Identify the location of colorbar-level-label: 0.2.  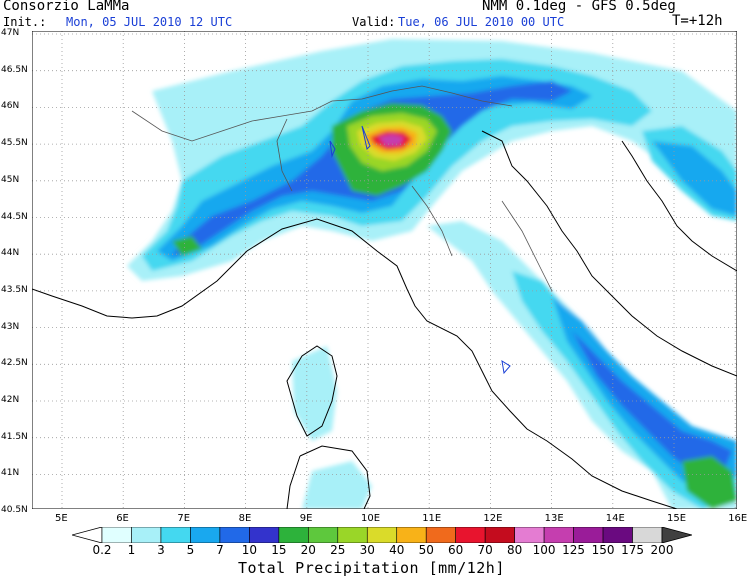
(102, 550).